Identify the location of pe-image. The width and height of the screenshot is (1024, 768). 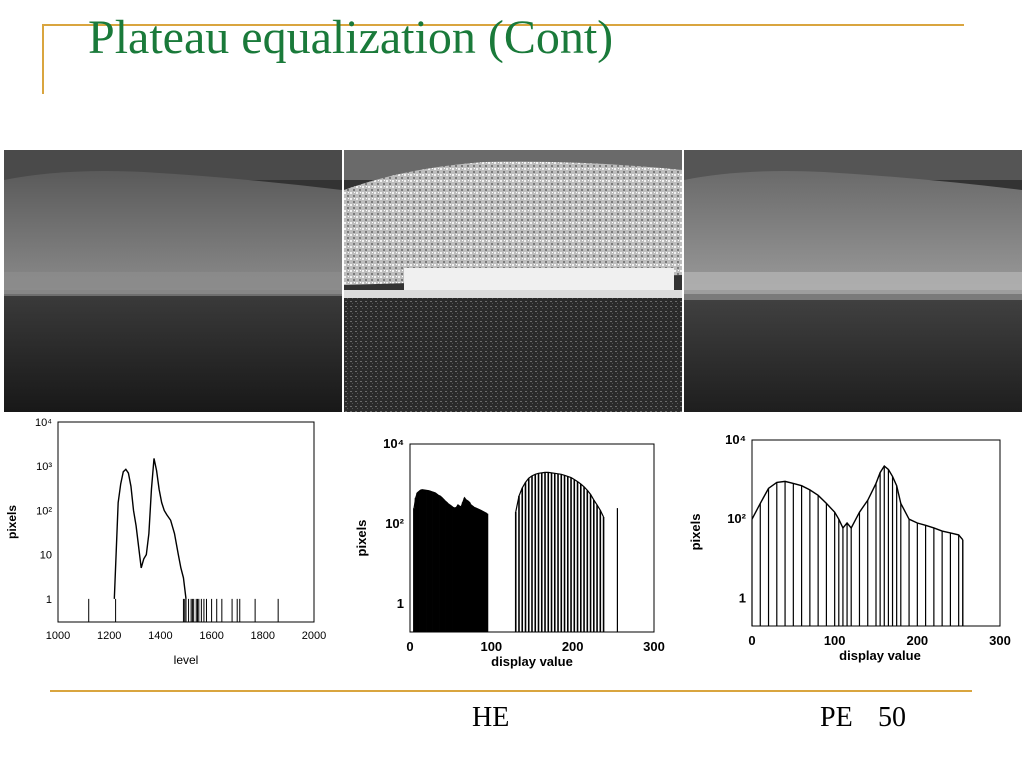
(853, 281).